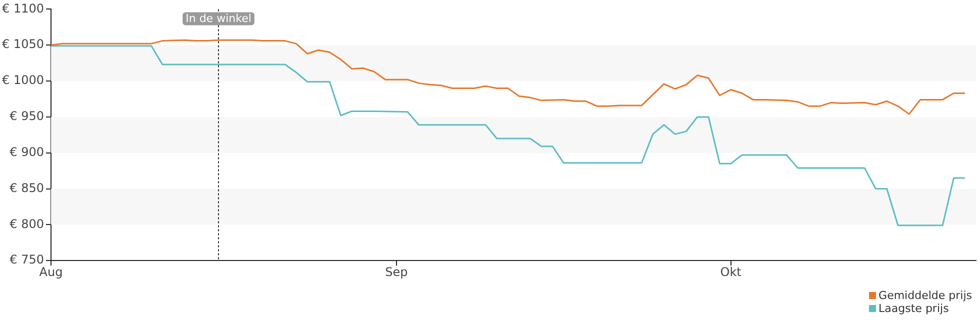  I want to click on legend-label: Laagste prijs, so click(913, 308).